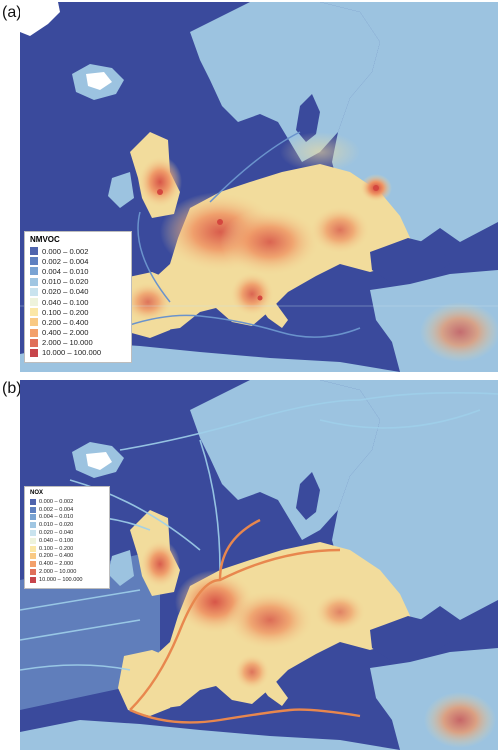  I want to click on nmvoc-legend-title: NMVOC, so click(45, 239).